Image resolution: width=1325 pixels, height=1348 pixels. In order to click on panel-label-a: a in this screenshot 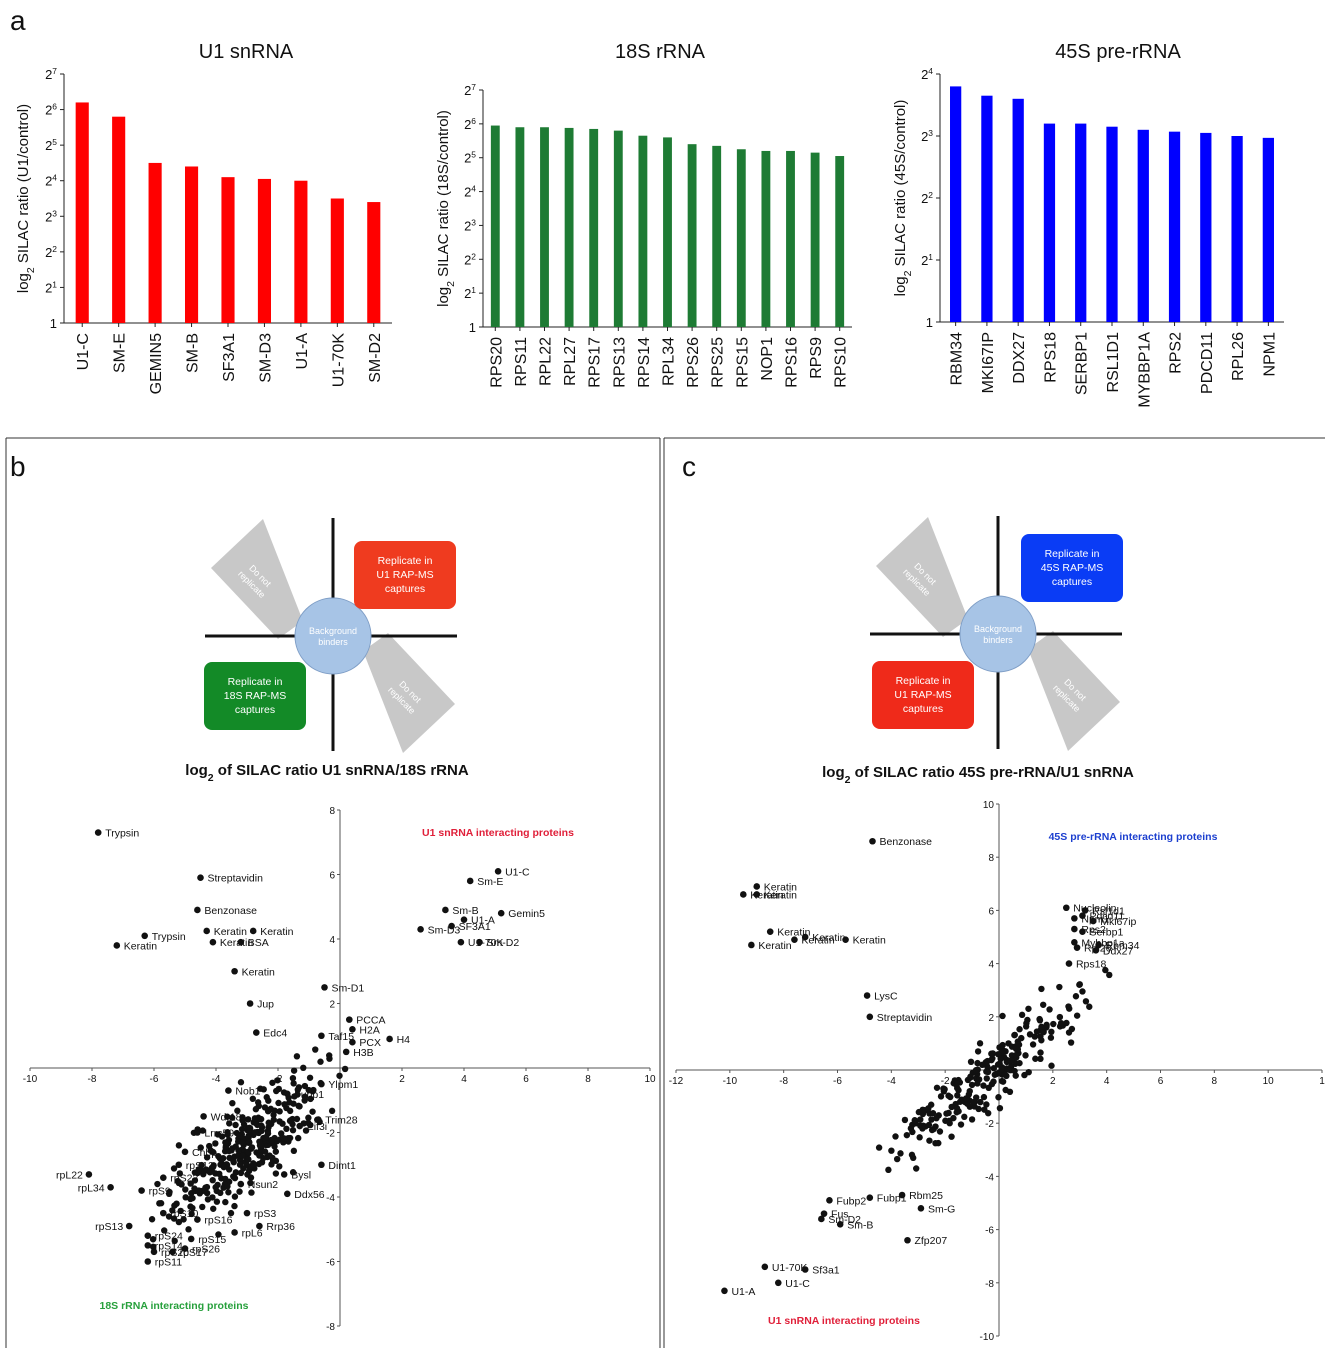, I will do `click(18, 20)`.